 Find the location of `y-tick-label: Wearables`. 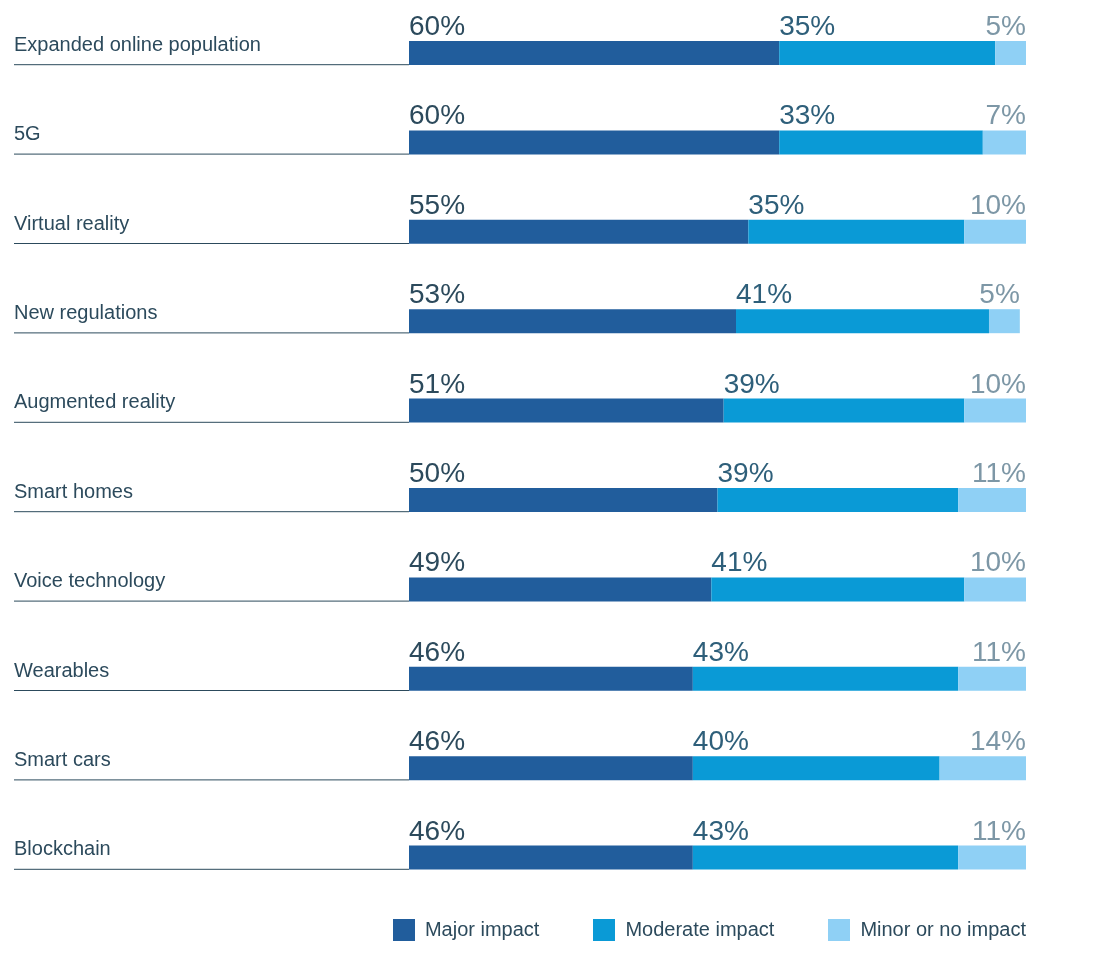

y-tick-label: Wearables is located at coordinates (62, 669).